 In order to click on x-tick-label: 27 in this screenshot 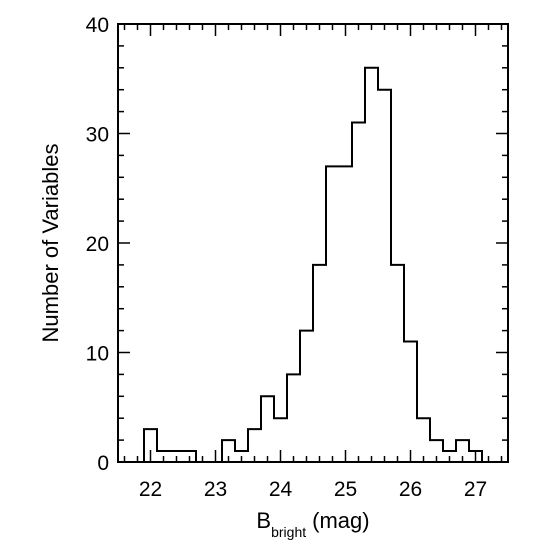, I will do `click(475, 489)`.